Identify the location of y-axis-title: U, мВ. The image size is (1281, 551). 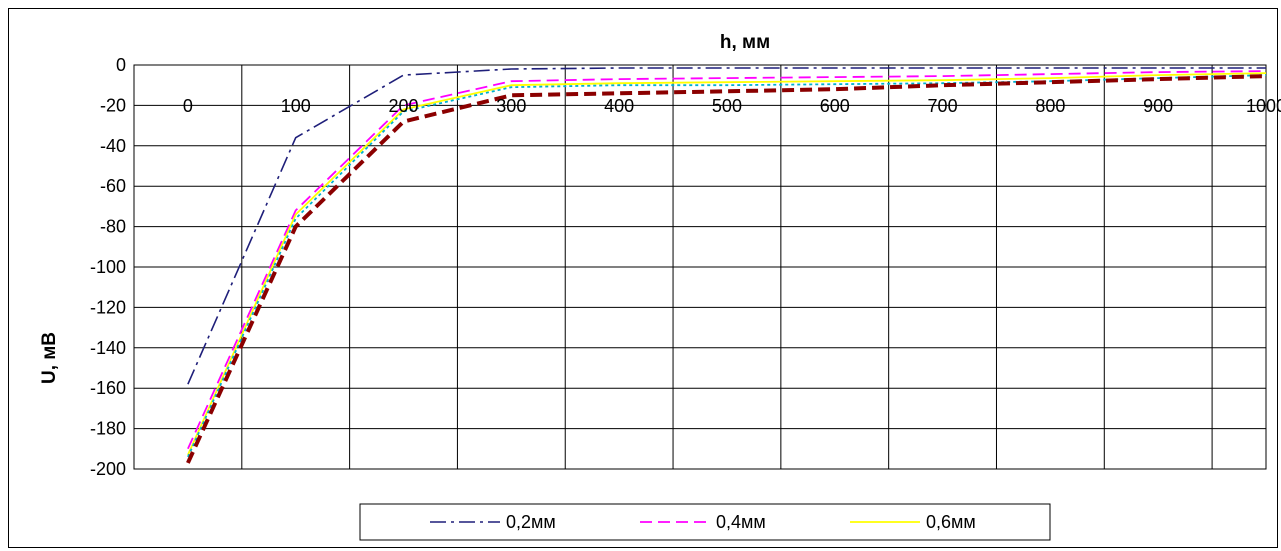
(49, 358).